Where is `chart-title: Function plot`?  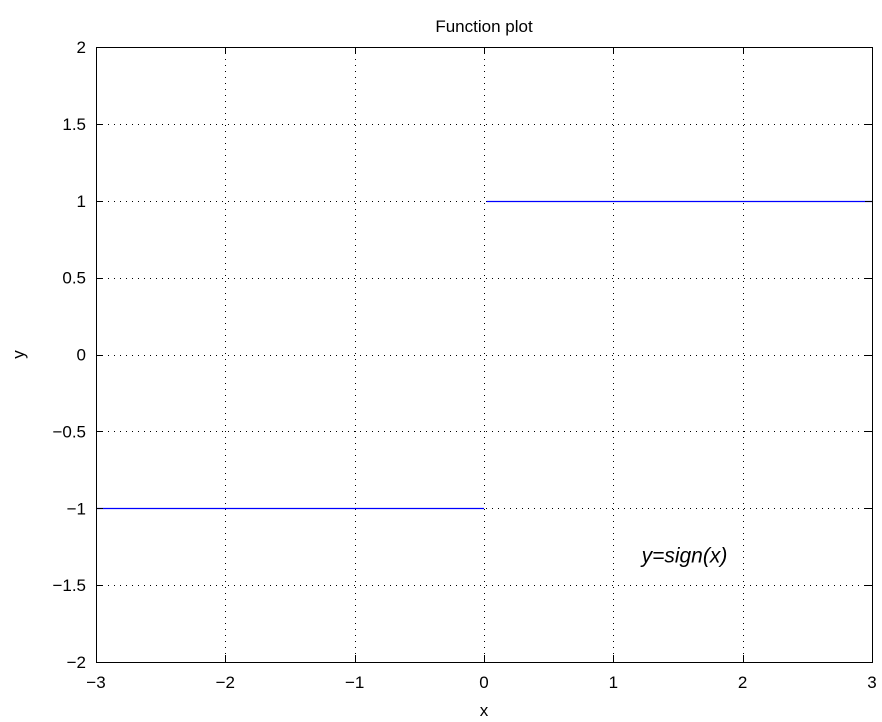
chart-title: Function plot is located at coordinates (484, 26).